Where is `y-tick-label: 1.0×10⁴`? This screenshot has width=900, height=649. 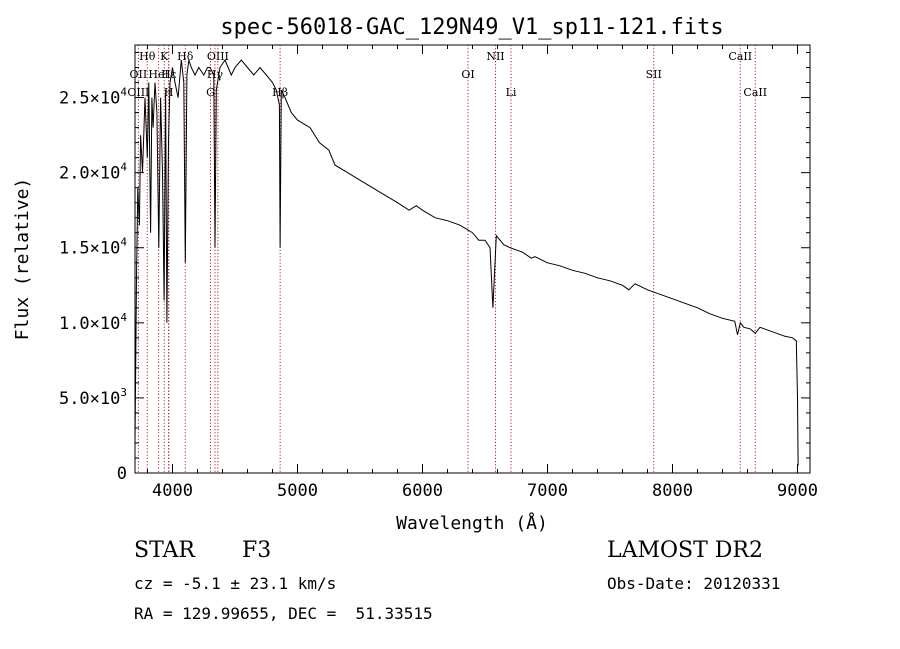
y-tick-label: 1.0×10⁴ is located at coordinates (93, 322).